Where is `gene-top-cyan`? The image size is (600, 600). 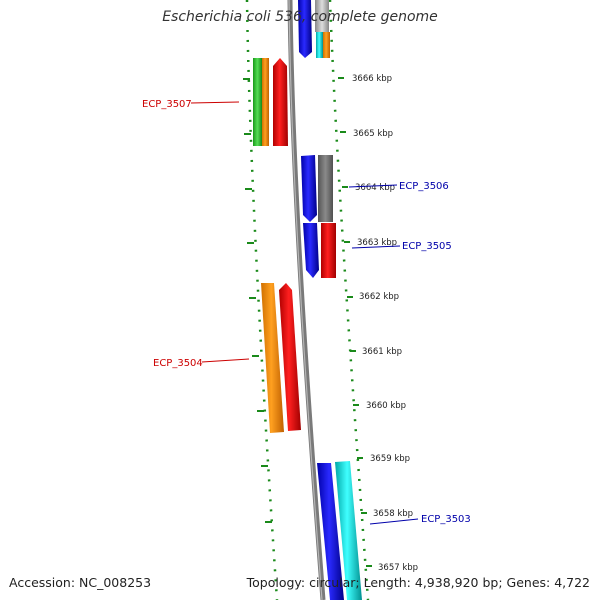
gene-top-cyan is located at coordinates (319, 45).